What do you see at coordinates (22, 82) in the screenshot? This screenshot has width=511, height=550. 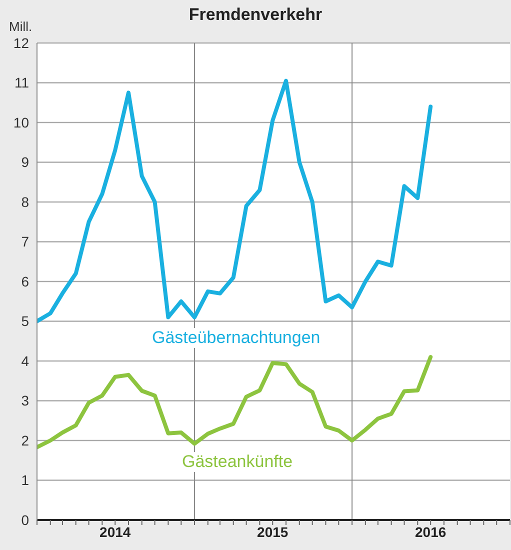 I see `y-tick-label: 11` at bounding box center [22, 82].